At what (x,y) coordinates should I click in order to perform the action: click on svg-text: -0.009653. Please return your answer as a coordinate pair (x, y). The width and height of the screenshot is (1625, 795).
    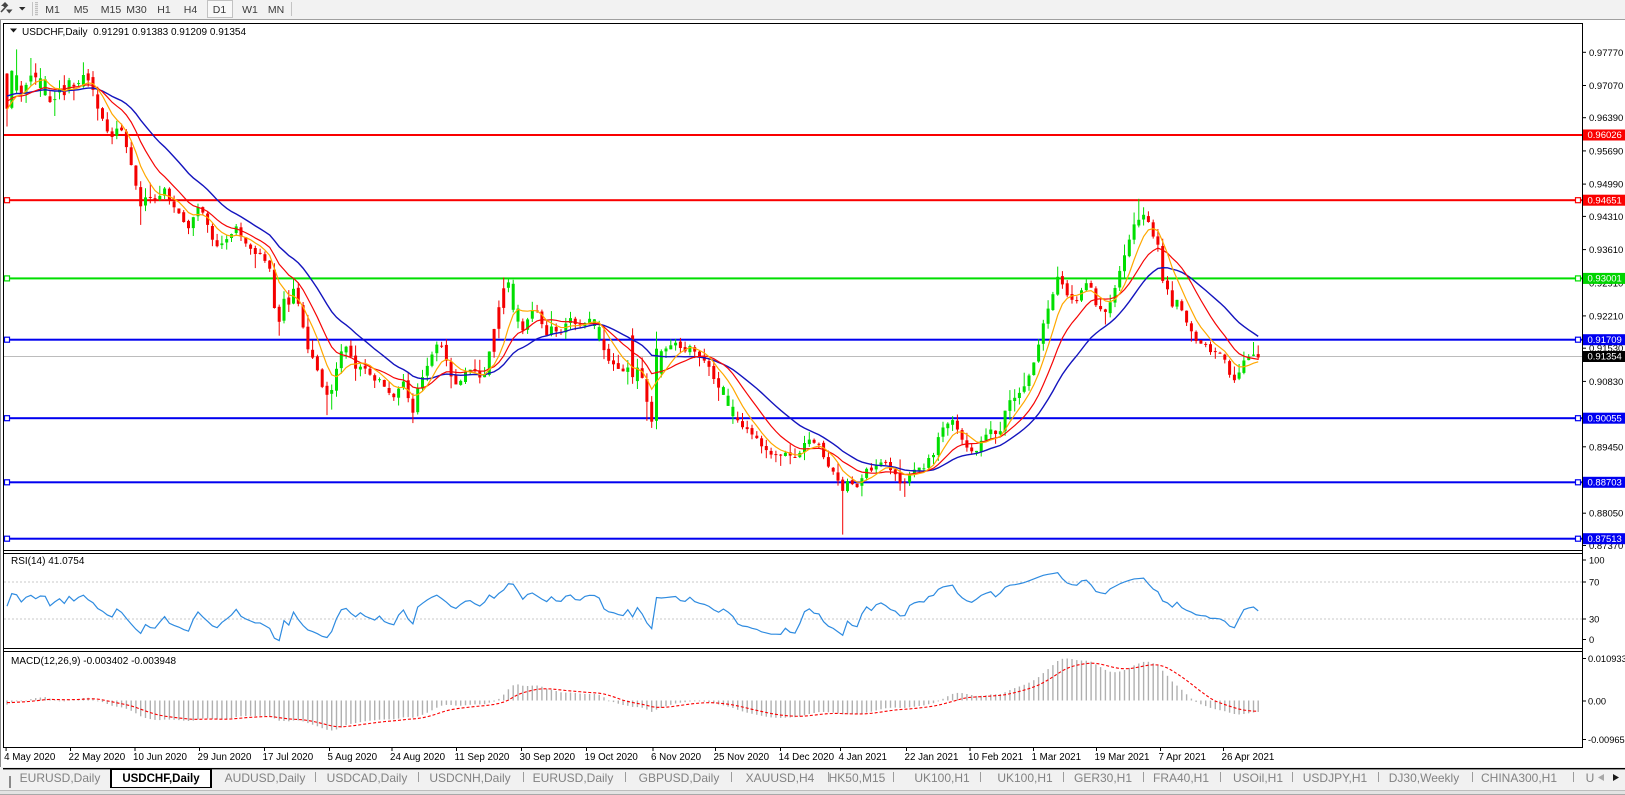
    Looking at the image, I should click on (1606, 740).